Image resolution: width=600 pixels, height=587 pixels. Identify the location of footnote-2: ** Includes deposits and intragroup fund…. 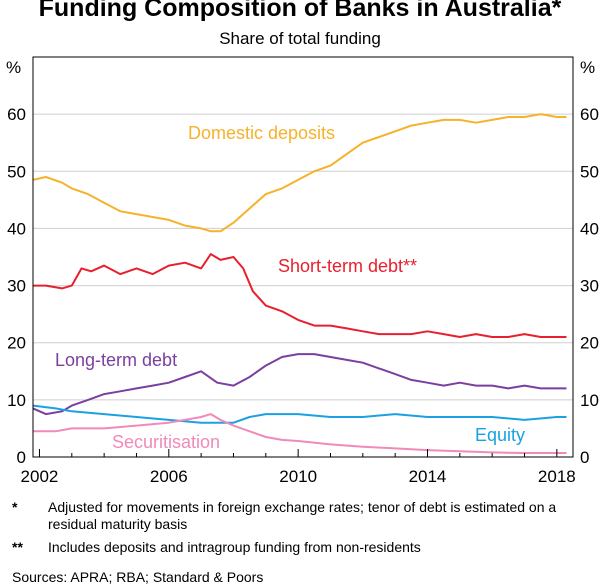
(302, 547).